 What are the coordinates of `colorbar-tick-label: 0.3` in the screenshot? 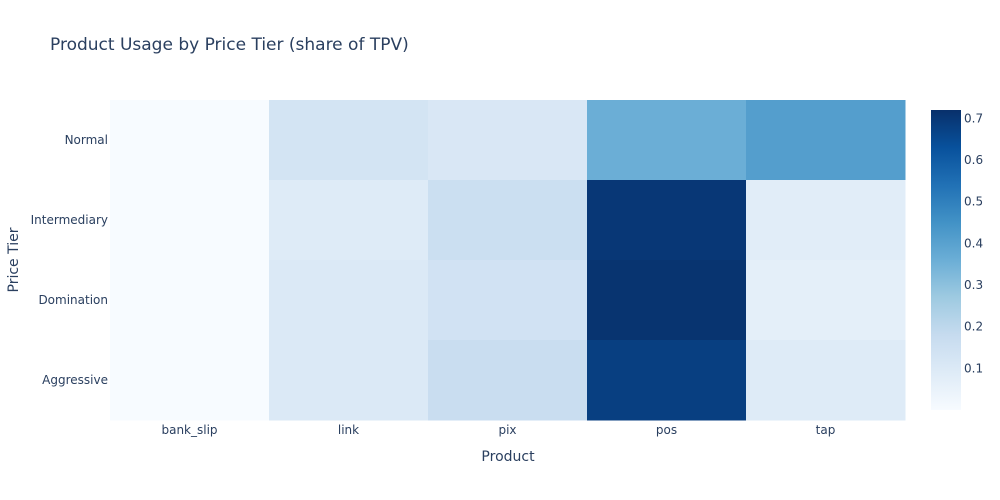 It's located at (973, 285).